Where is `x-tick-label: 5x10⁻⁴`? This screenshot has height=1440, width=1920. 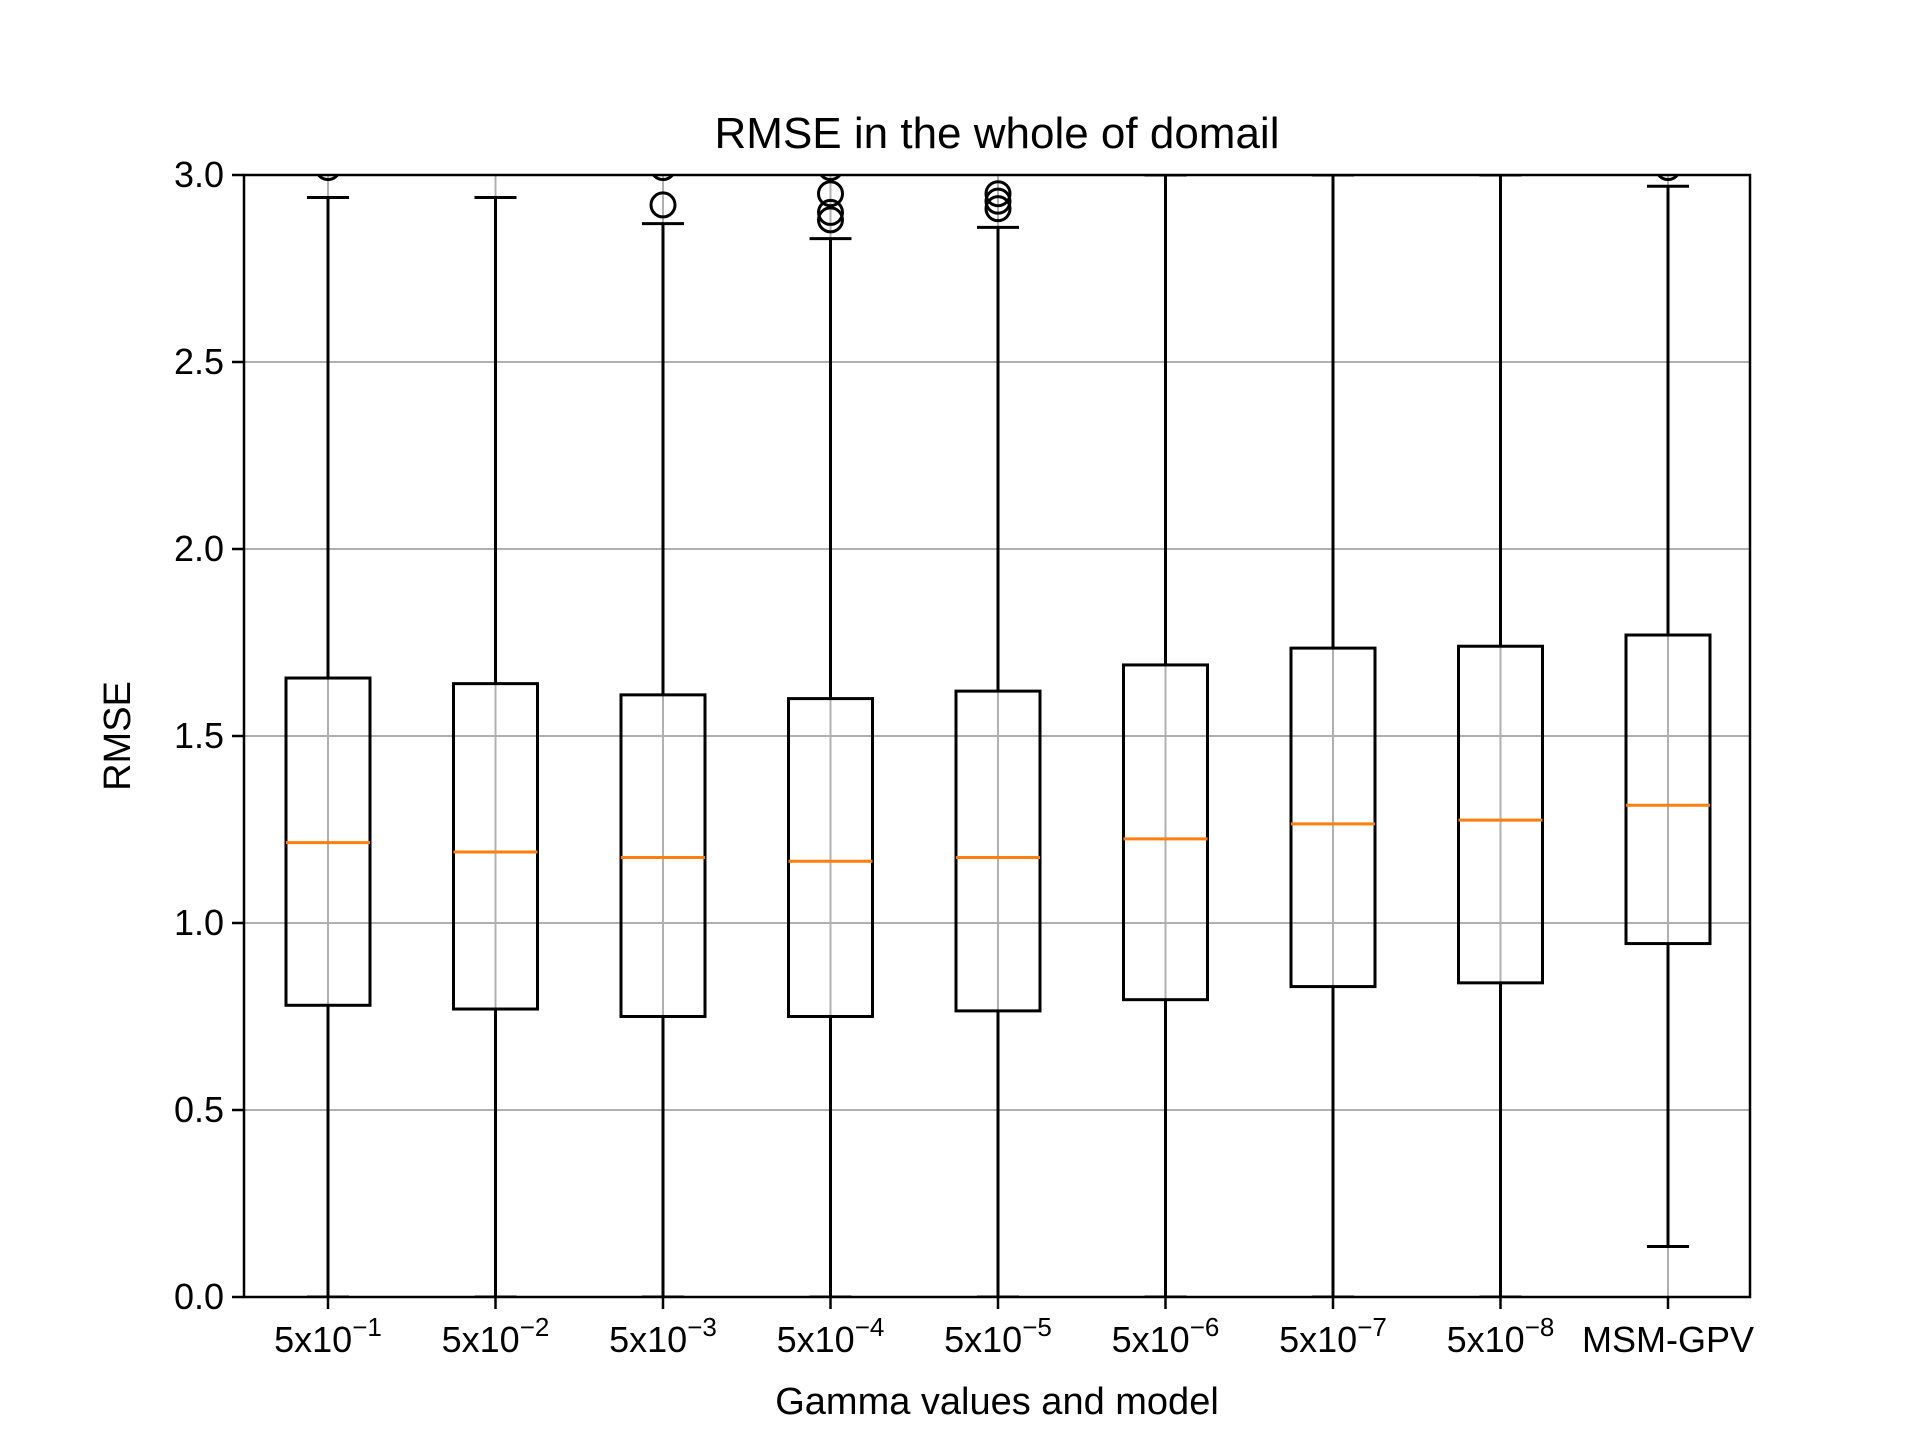
x-tick-label: 5x10⁻⁴ is located at coordinates (831, 1336).